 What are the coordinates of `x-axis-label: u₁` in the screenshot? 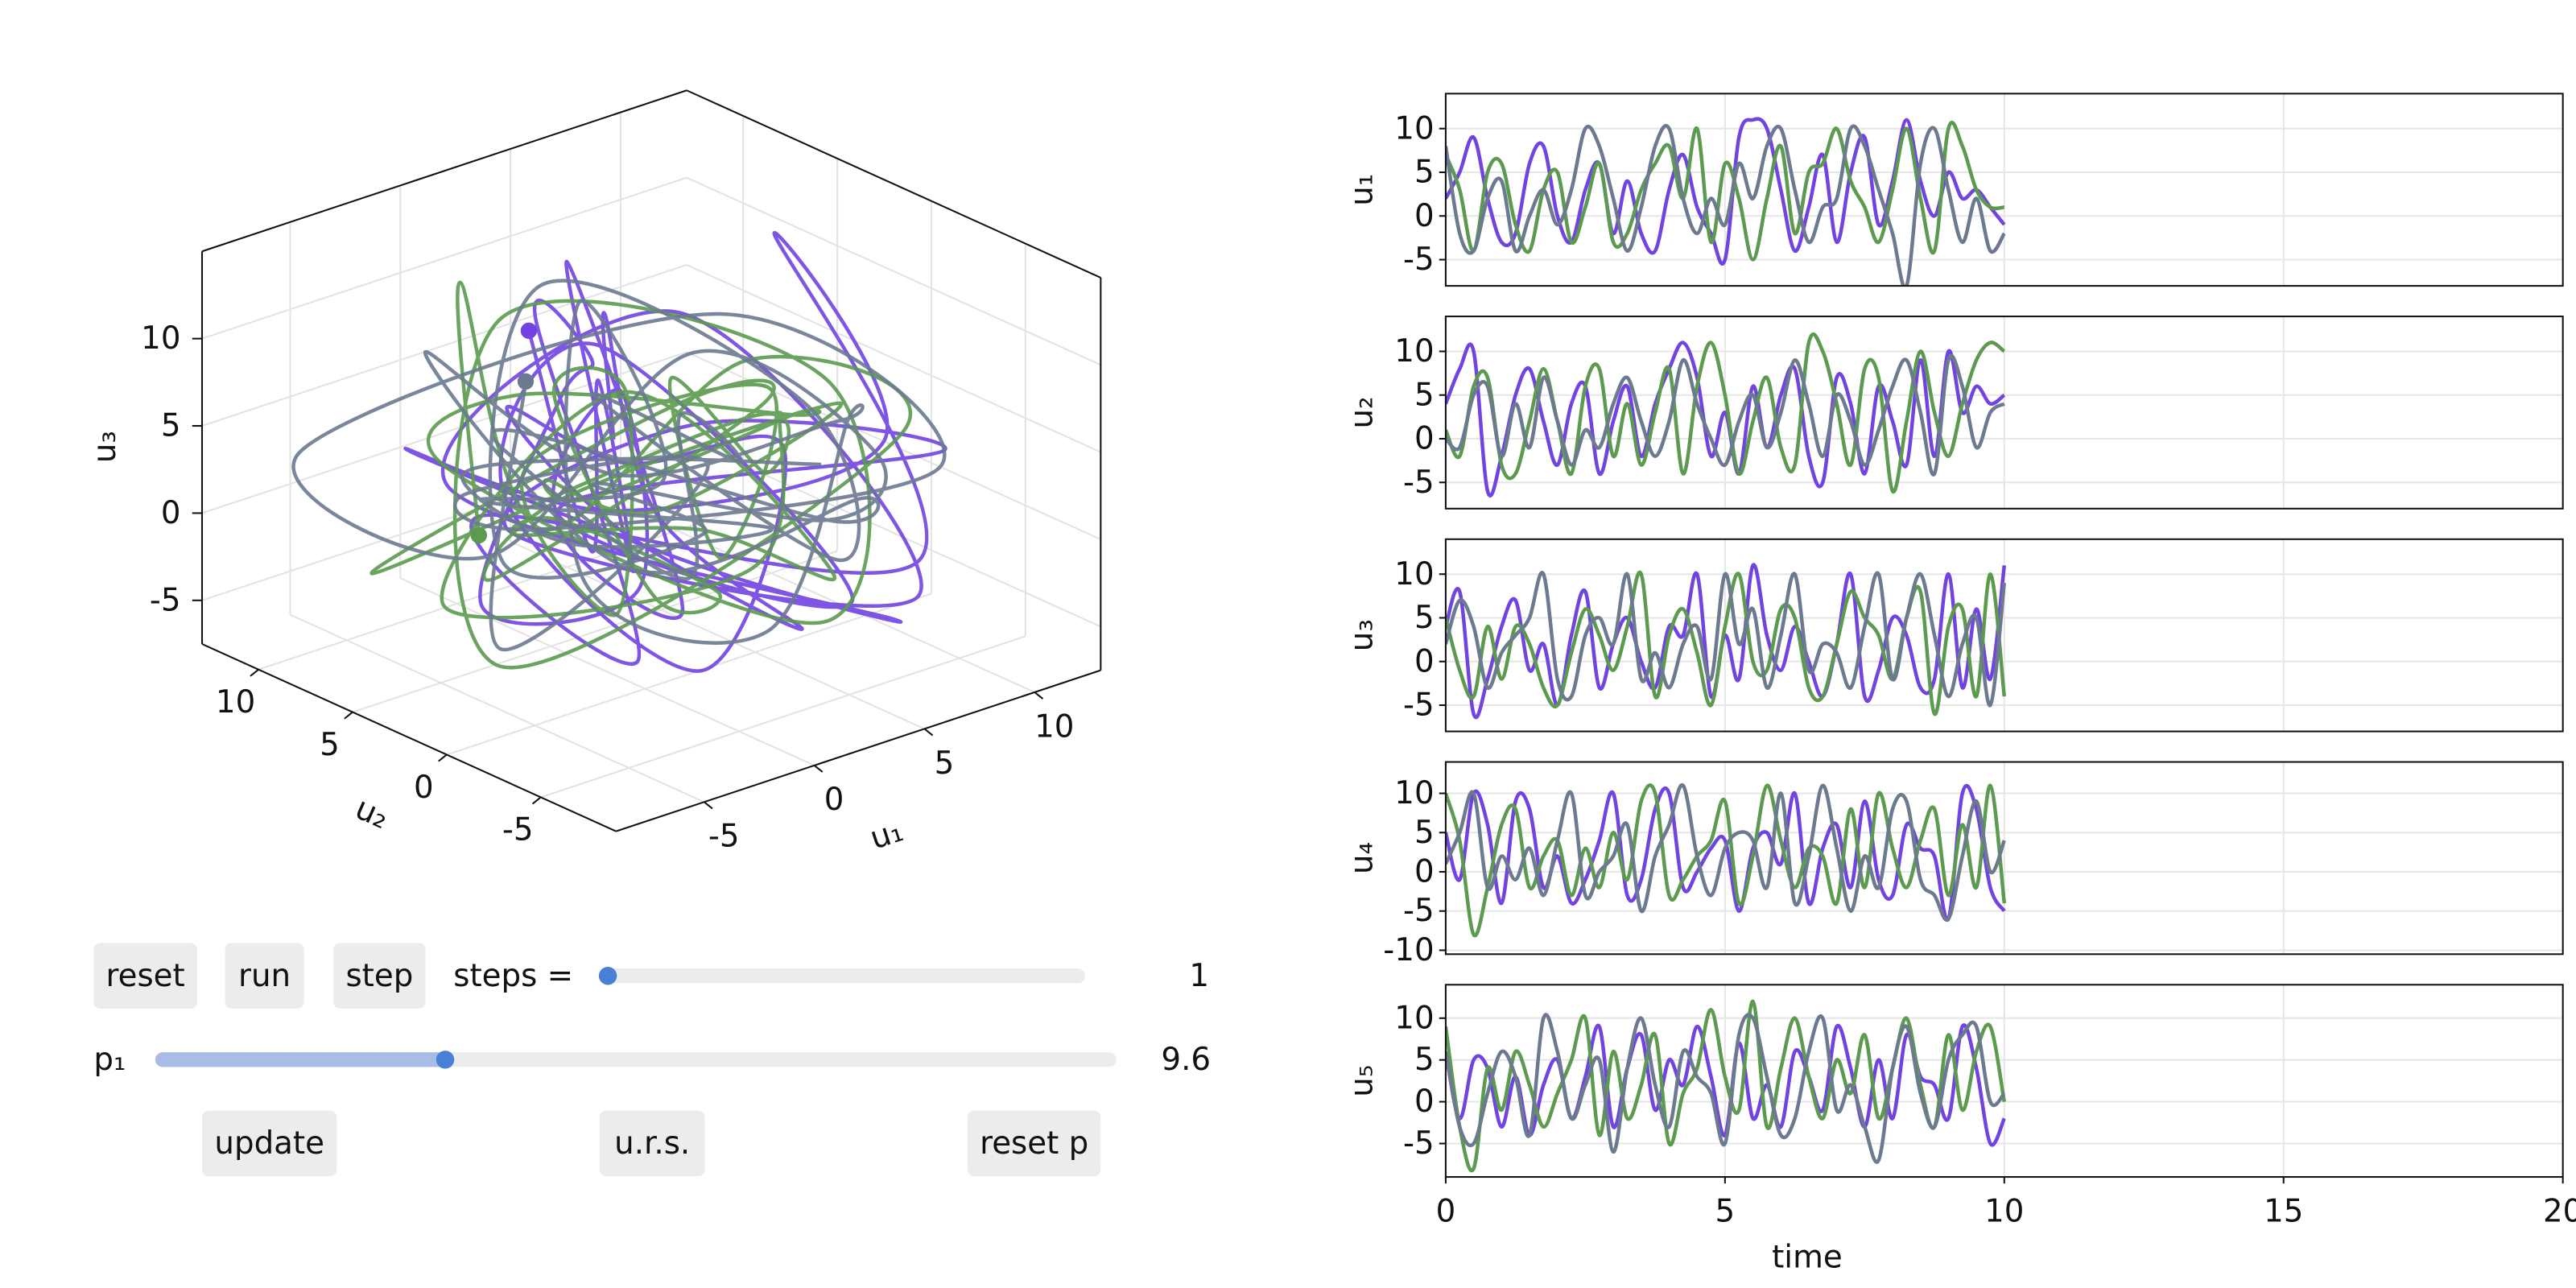 It's located at (886, 834).